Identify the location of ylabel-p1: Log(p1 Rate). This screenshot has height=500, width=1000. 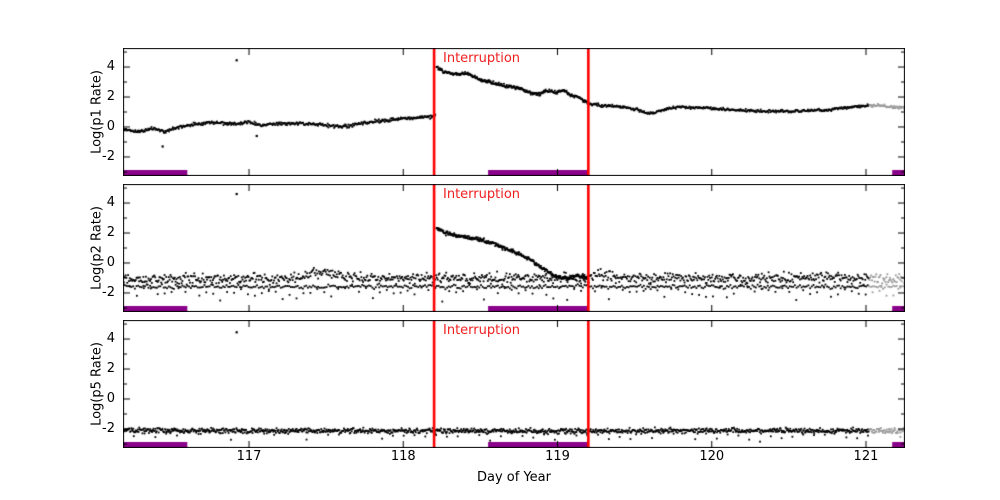
(97, 112).